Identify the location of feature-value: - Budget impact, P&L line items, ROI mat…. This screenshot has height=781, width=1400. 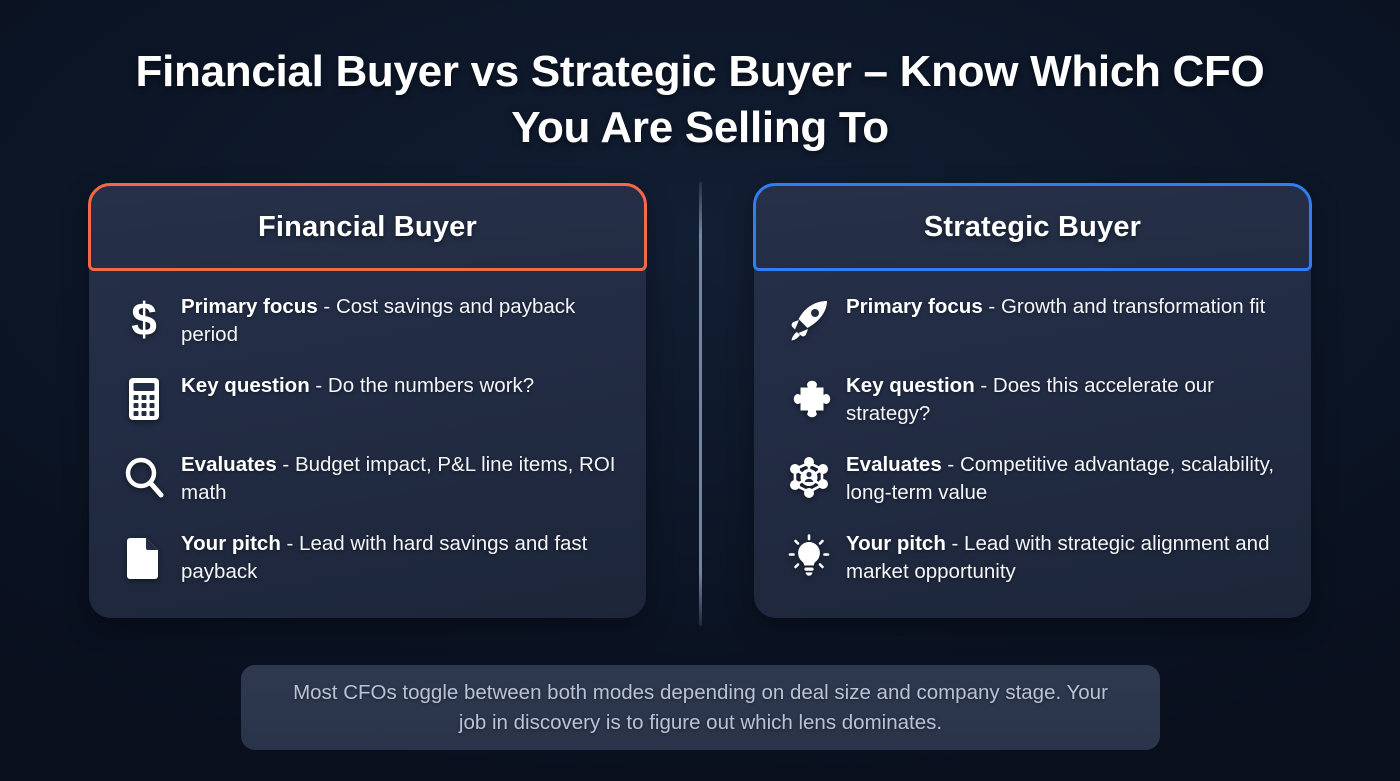
(398, 478).